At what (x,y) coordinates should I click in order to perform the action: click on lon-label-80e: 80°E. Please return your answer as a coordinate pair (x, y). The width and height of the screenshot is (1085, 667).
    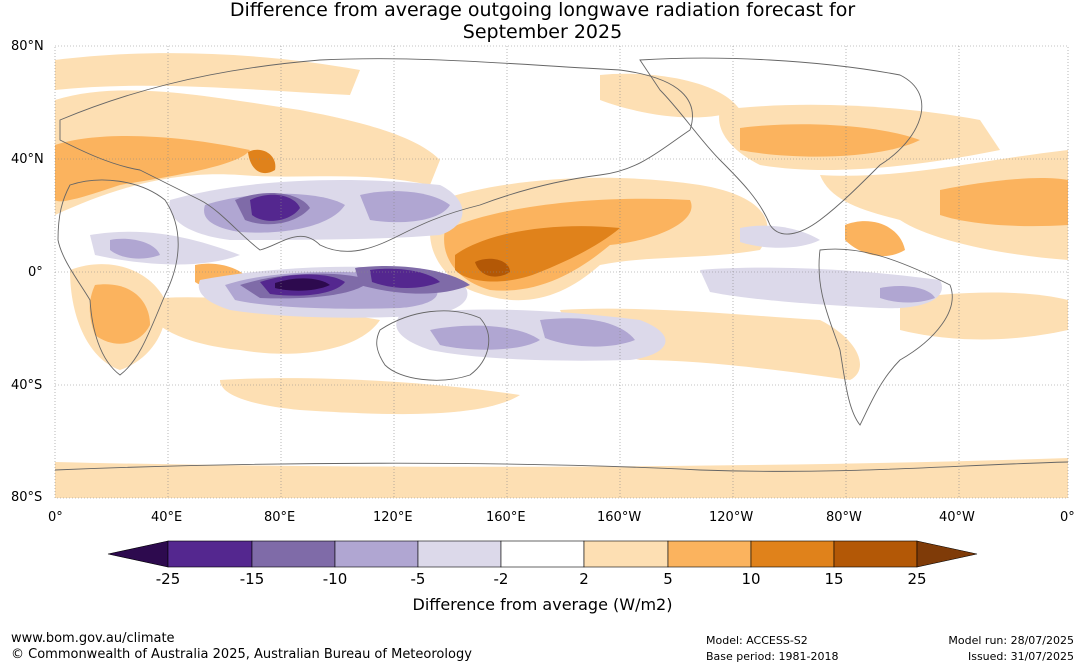
    Looking at the image, I should click on (280, 517).